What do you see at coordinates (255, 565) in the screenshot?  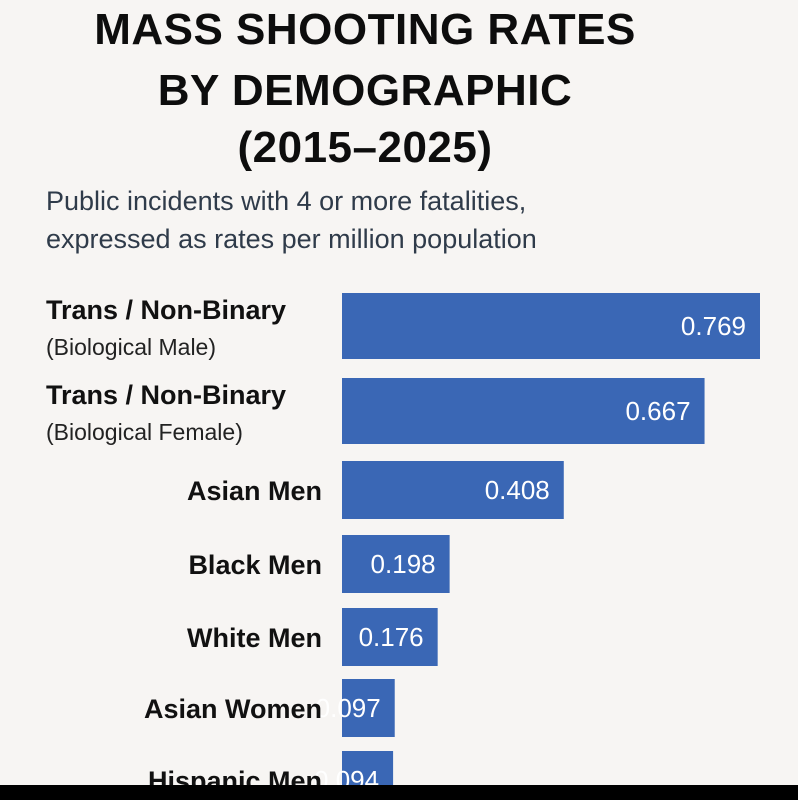 I see `category-label-4: Black Men` at bounding box center [255, 565].